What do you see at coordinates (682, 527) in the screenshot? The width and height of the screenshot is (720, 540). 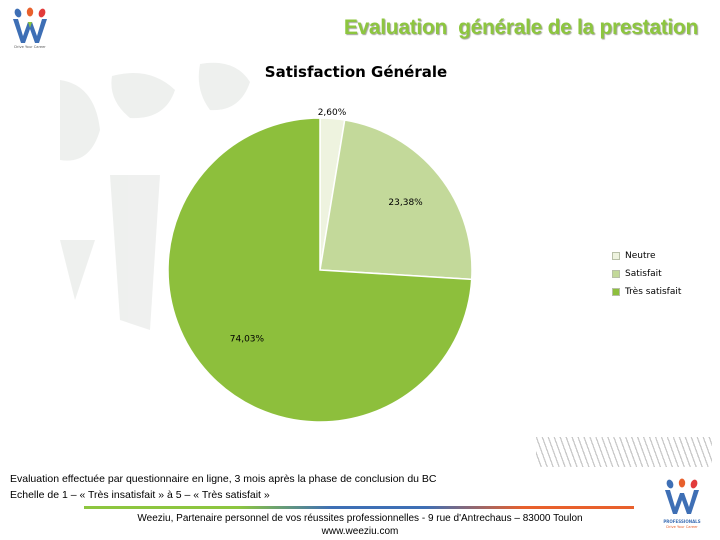 I see `logo-tagline-bottom: Drive Your Career` at bounding box center [682, 527].